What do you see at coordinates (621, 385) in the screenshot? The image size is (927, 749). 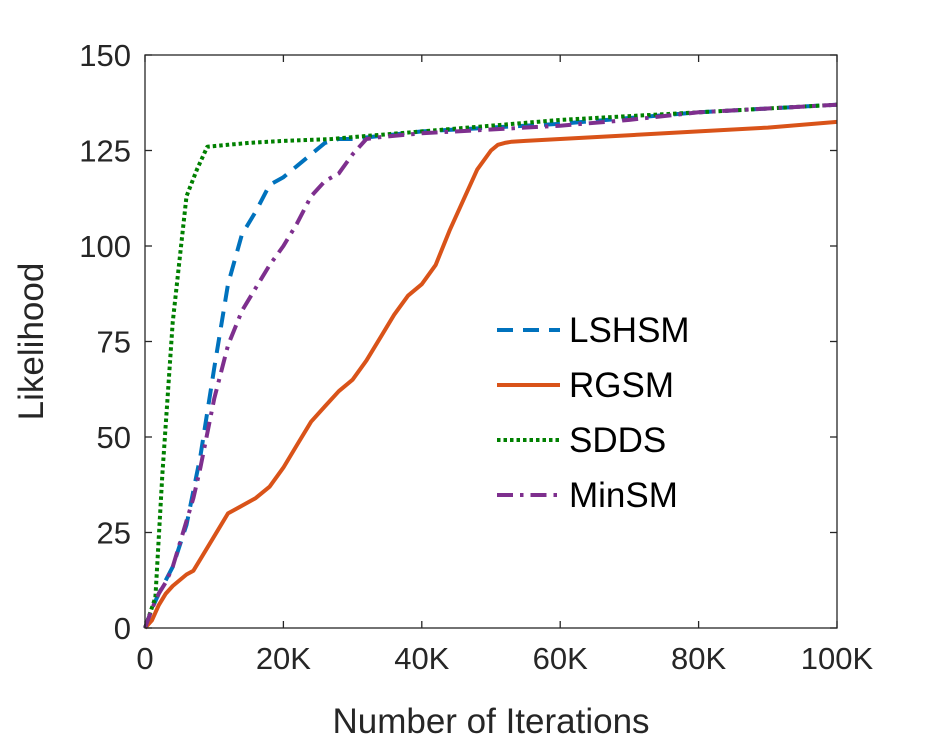 I see `legend-label-rgsm: RGSM` at bounding box center [621, 385].